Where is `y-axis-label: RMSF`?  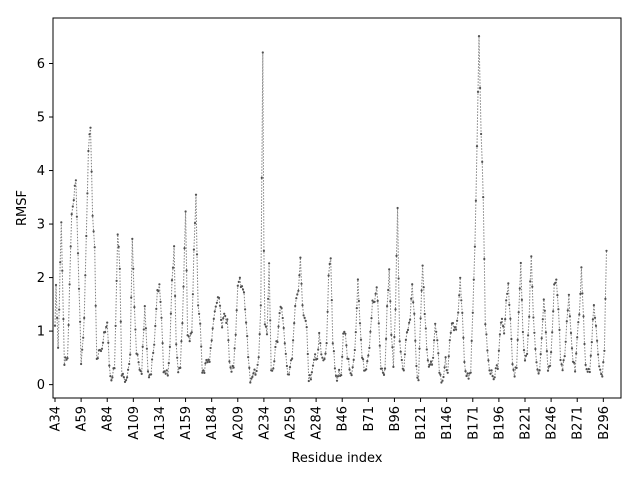
y-axis-label: RMSF is located at coordinates (22, 208).